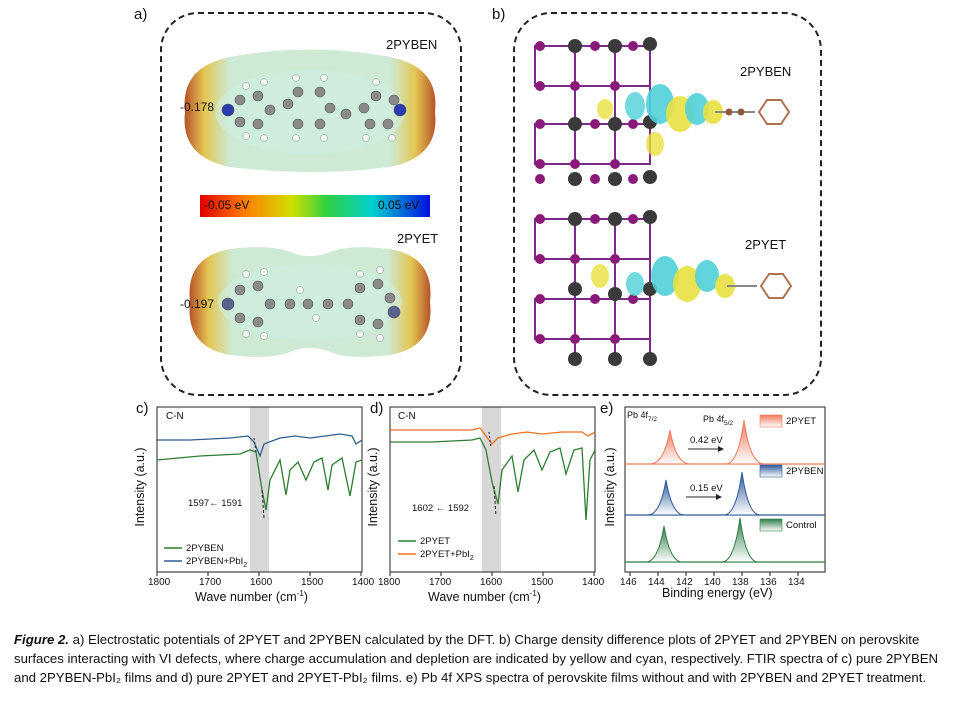 This screenshot has height=713, width=957. I want to click on panel-d-tag: C-N, so click(407, 416).